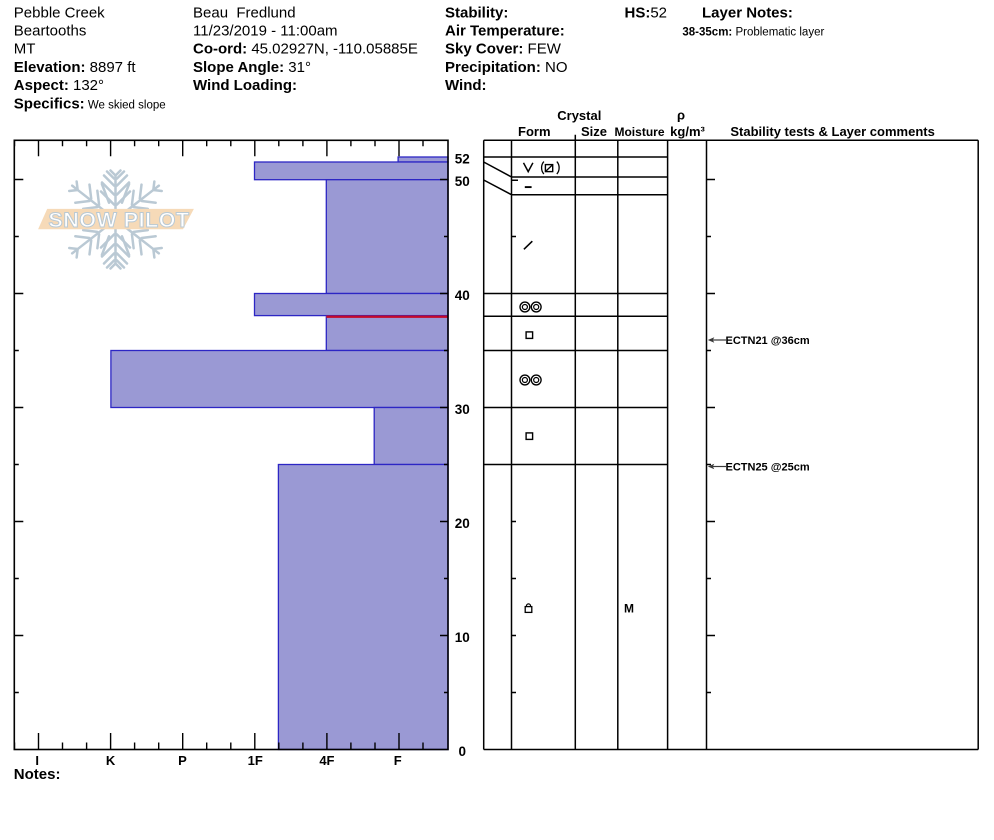  I want to click on svg-text: I, so click(37, 760).